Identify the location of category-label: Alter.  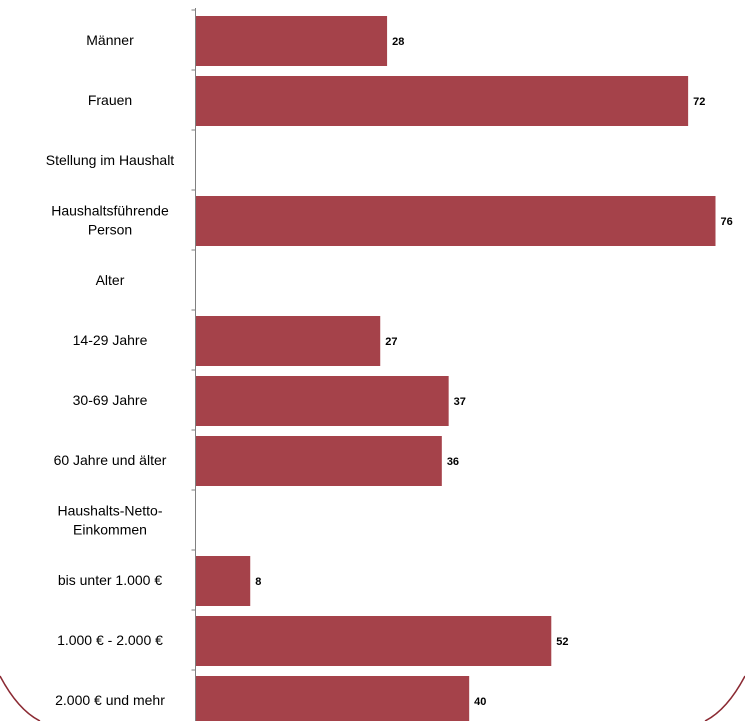
(110, 280).